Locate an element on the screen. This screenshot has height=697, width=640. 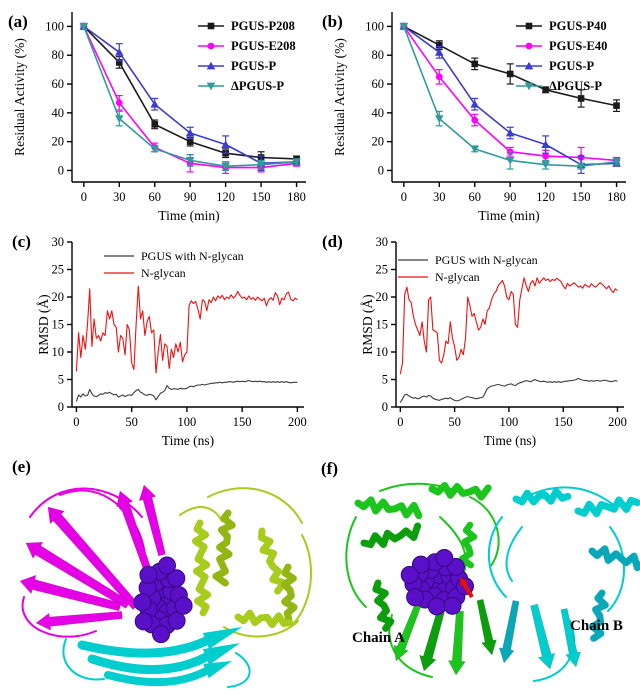
legend: PGUS with N-glycan N-glycan is located at coordinates (468, 268).